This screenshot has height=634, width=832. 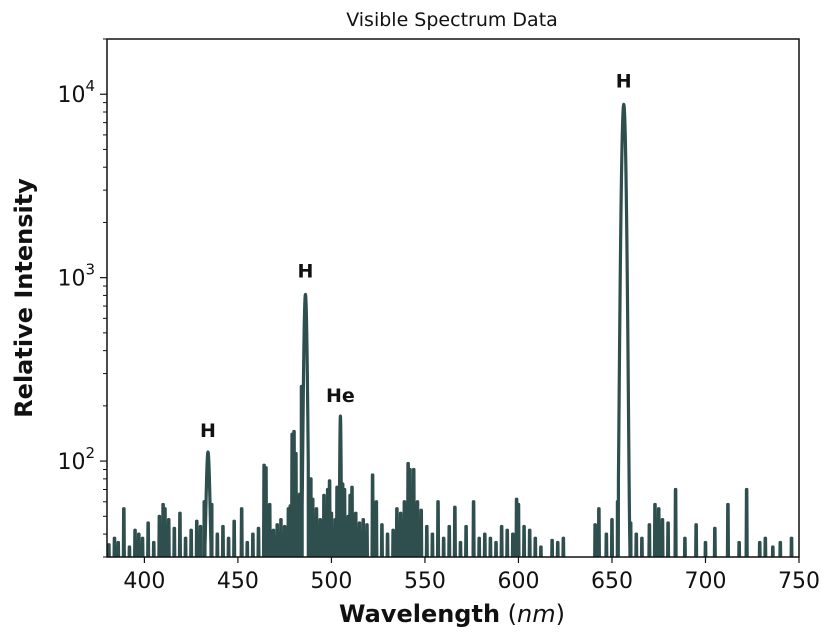 I want to click on x-tick-label: 600, so click(x=518, y=581).